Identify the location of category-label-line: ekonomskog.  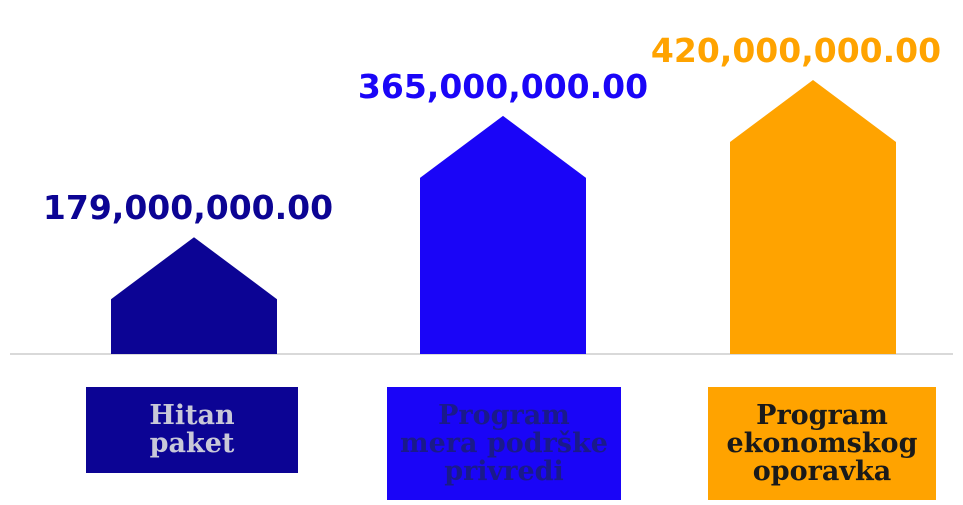
(822, 443).